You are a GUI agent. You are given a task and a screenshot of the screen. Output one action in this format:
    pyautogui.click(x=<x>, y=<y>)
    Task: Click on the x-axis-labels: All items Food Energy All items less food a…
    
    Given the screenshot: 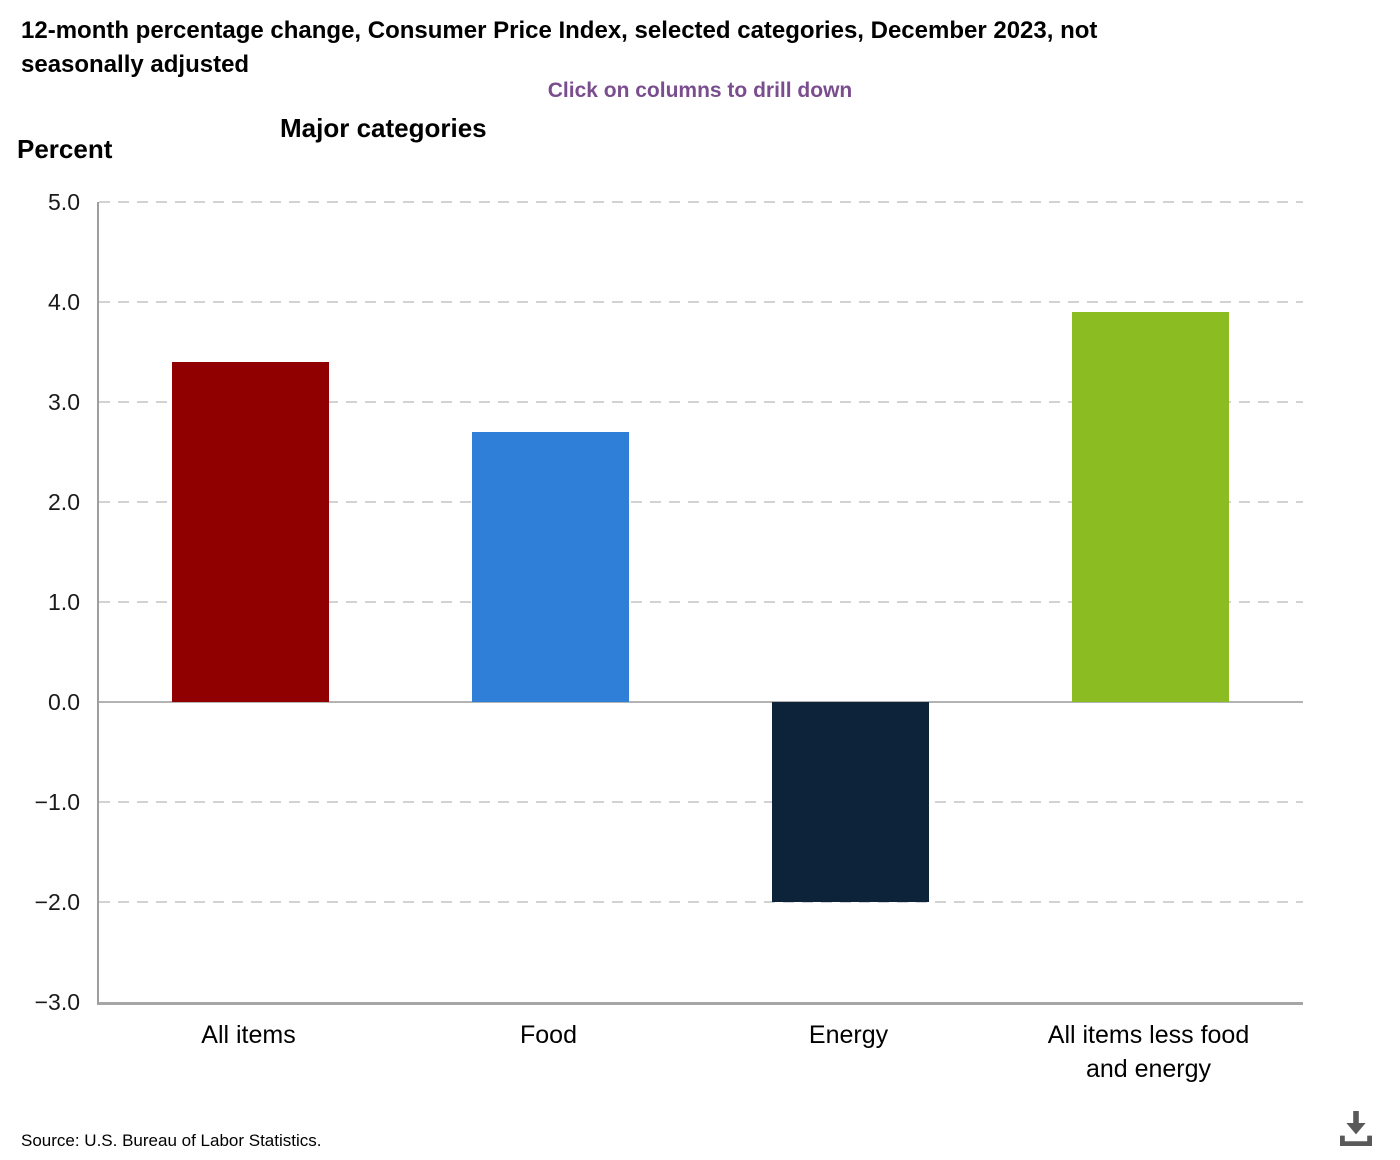 What is the action you would take?
    pyautogui.click(x=699, y=1063)
    